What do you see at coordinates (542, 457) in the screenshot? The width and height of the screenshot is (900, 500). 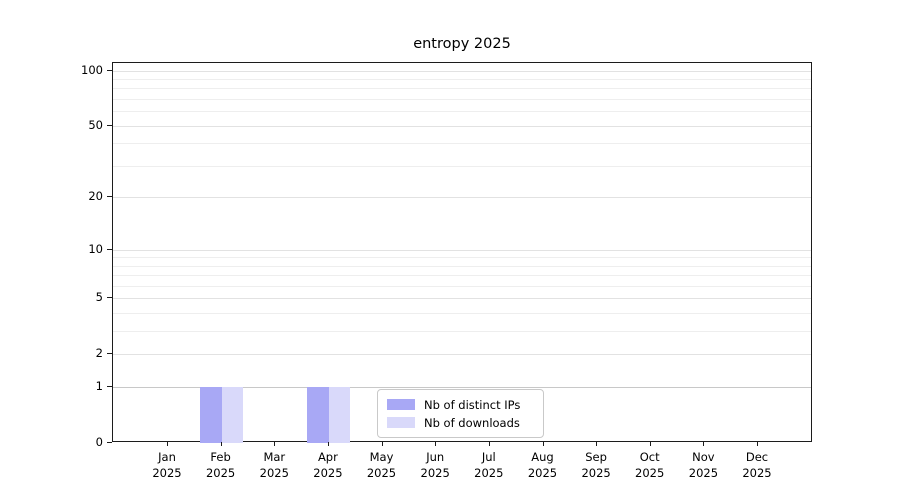 I see `x-tick-month: Aug` at bounding box center [542, 457].